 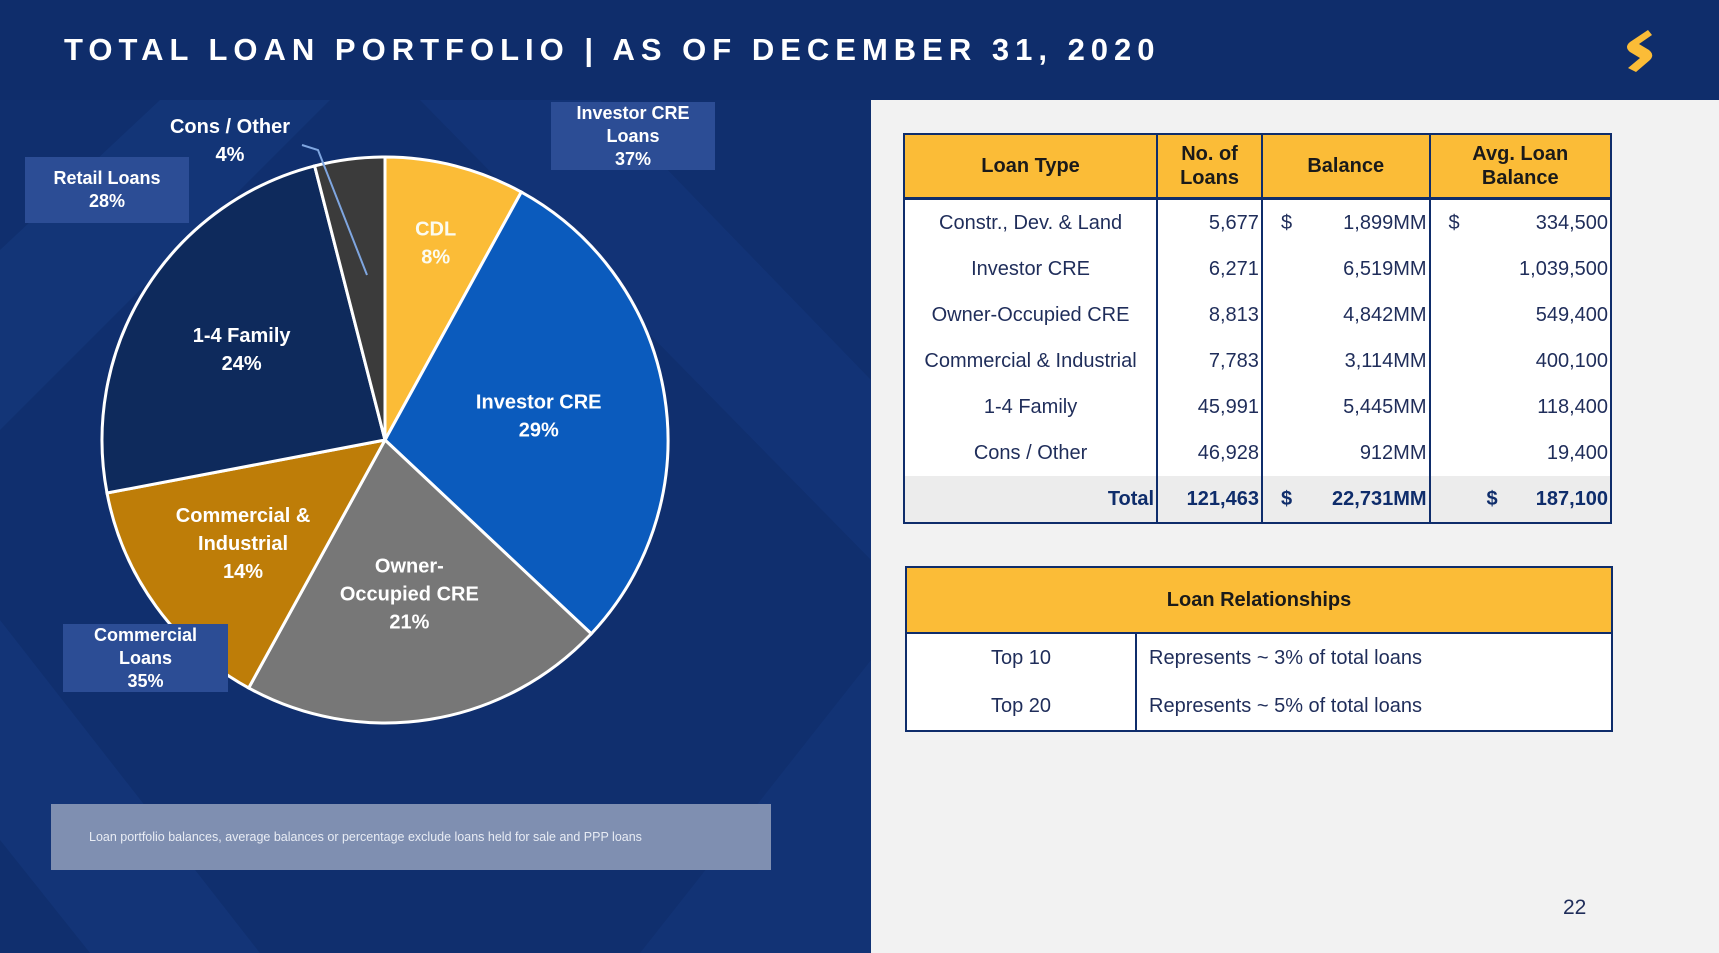 I want to click on loan-count-cell: 7,783, so click(x=1209, y=361).